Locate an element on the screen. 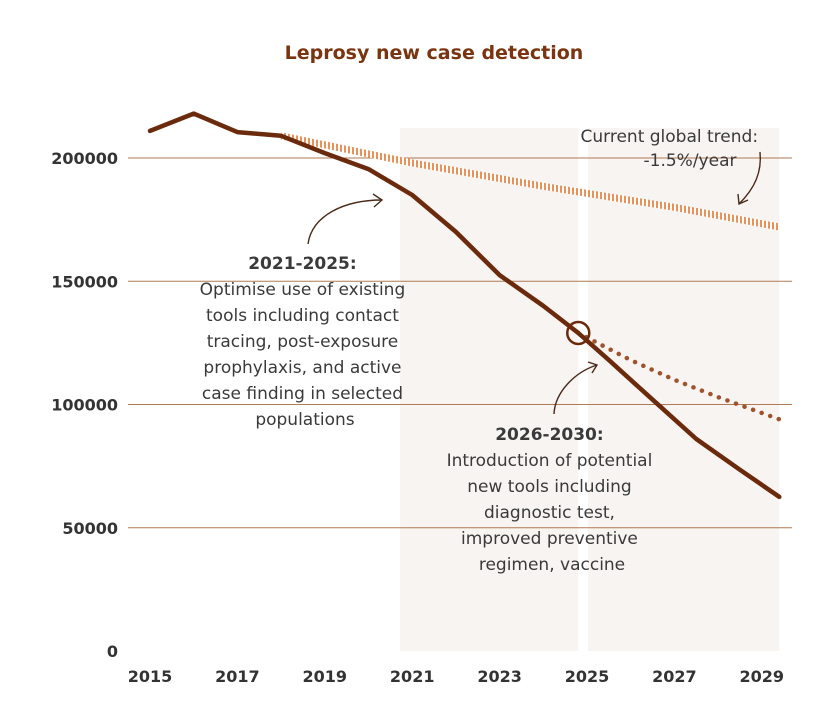 This screenshot has width=840, height=709. phase2-line: Introduction of potential is located at coordinates (550, 461).